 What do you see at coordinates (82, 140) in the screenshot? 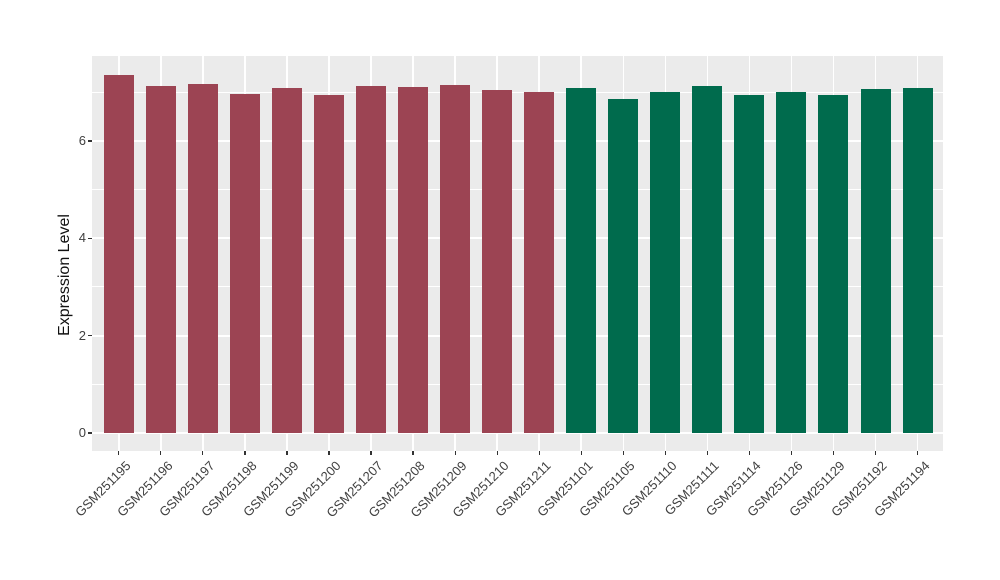
I see `y-tick-label: 6` at bounding box center [82, 140].